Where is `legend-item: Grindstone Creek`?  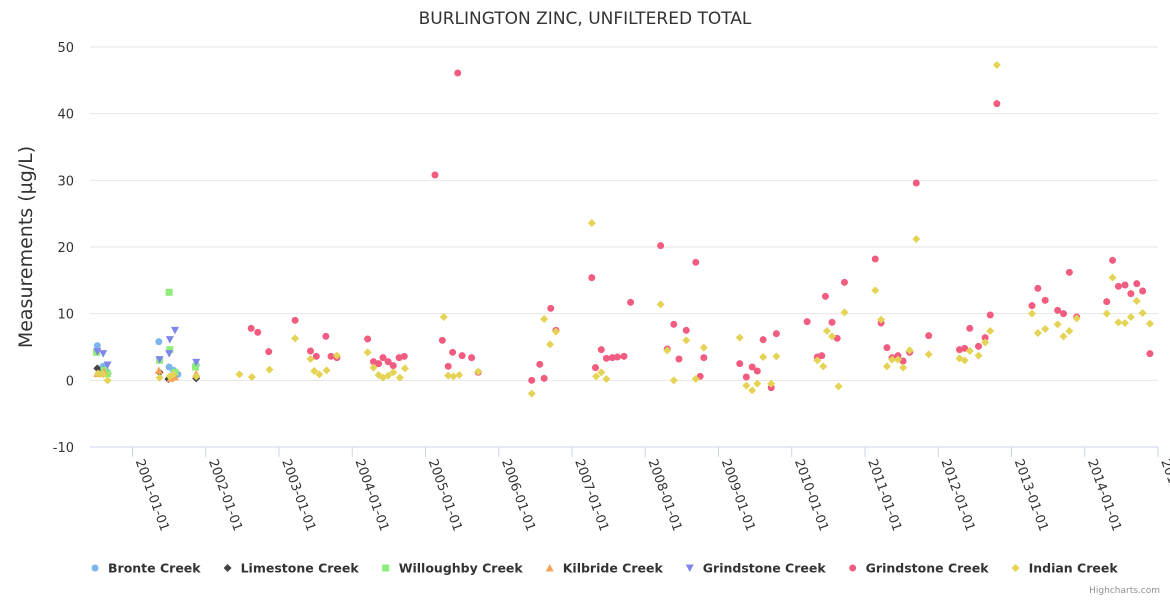
legend-item: Grindstone Creek is located at coordinates (756, 568).